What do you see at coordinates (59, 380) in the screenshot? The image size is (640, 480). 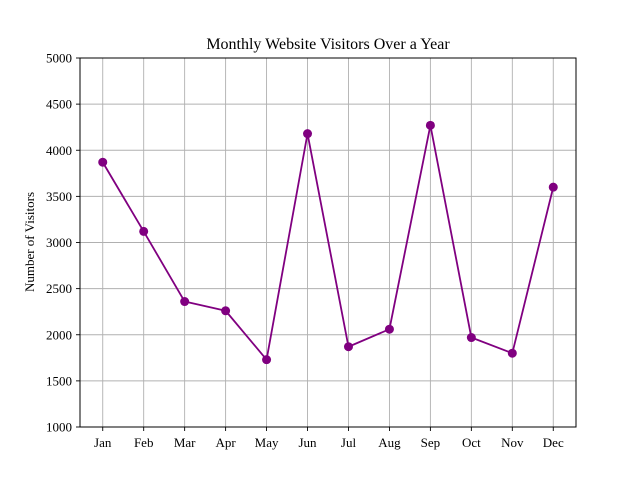 I see `y-tick-label: 1500` at bounding box center [59, 380].